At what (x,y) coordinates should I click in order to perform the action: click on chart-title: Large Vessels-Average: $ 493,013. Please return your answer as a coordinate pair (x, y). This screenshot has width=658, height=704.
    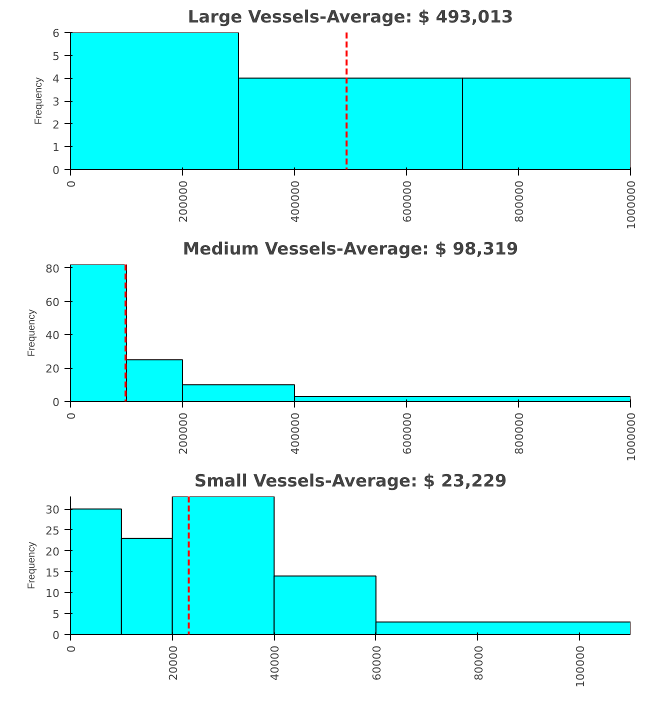
    Looking at the image, I should click on (351, 18).